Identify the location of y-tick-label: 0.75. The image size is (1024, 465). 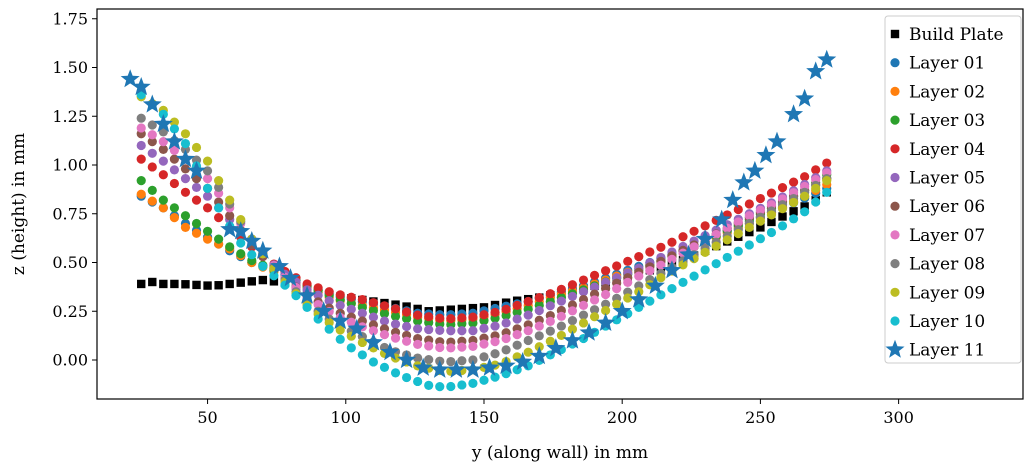
(70, 213).